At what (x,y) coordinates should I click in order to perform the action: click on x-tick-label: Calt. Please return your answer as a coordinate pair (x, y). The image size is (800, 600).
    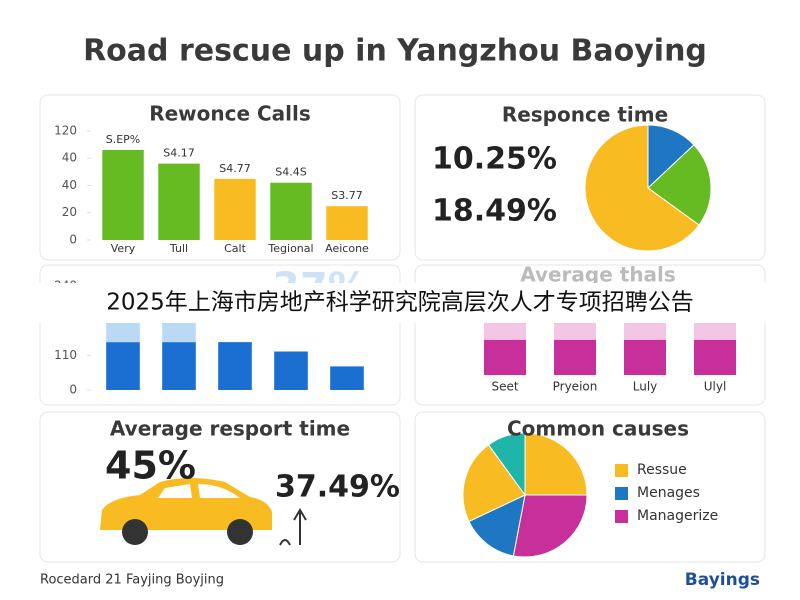
    Looking at the image, I should click on (235, 248).